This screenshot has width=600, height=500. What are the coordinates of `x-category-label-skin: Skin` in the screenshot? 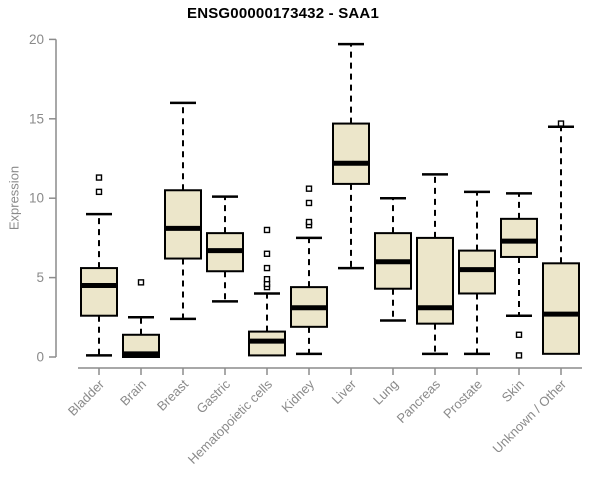 It's located at (513, 391).